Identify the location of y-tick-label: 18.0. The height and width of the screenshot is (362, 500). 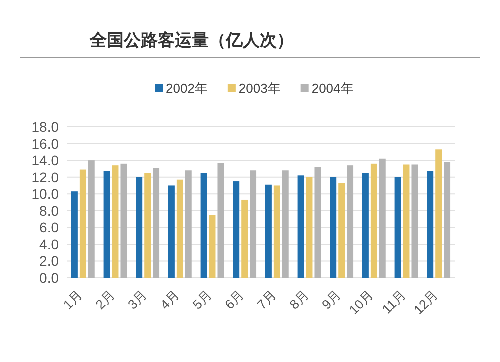
(46, 127).